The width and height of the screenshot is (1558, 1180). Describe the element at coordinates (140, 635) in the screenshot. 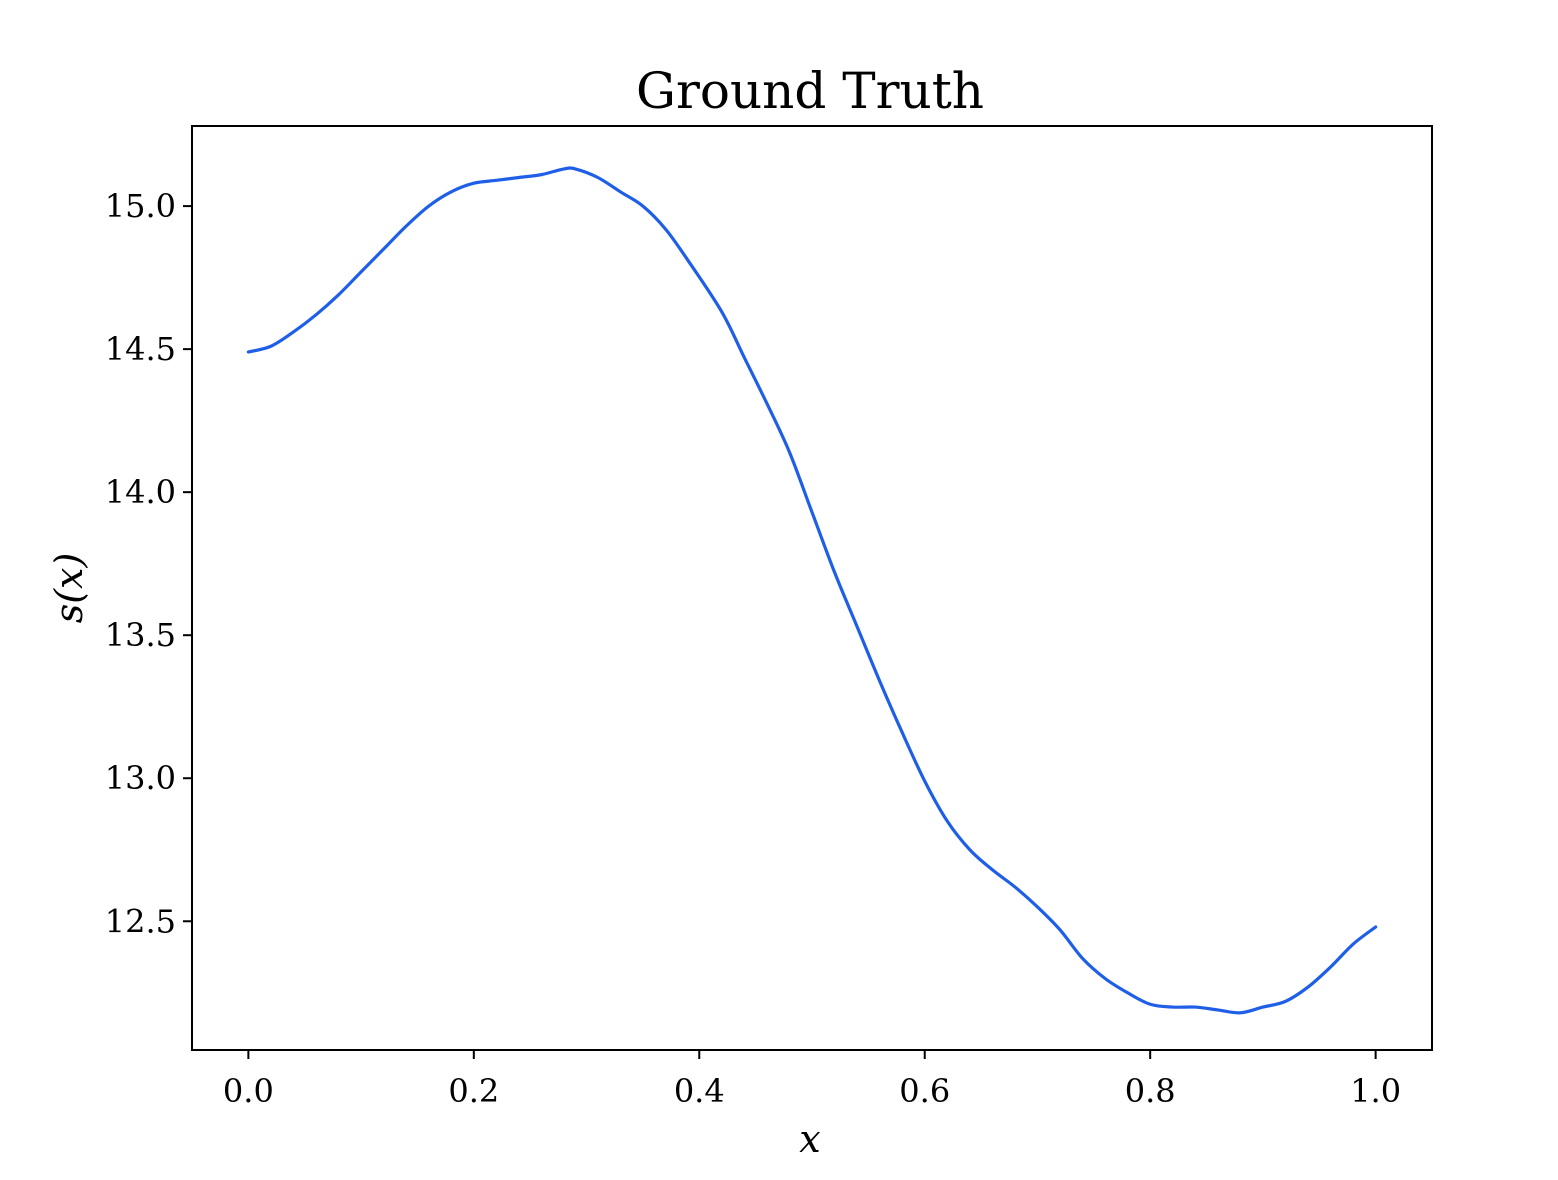

I see `y-tick-label: 13.5` at that location.